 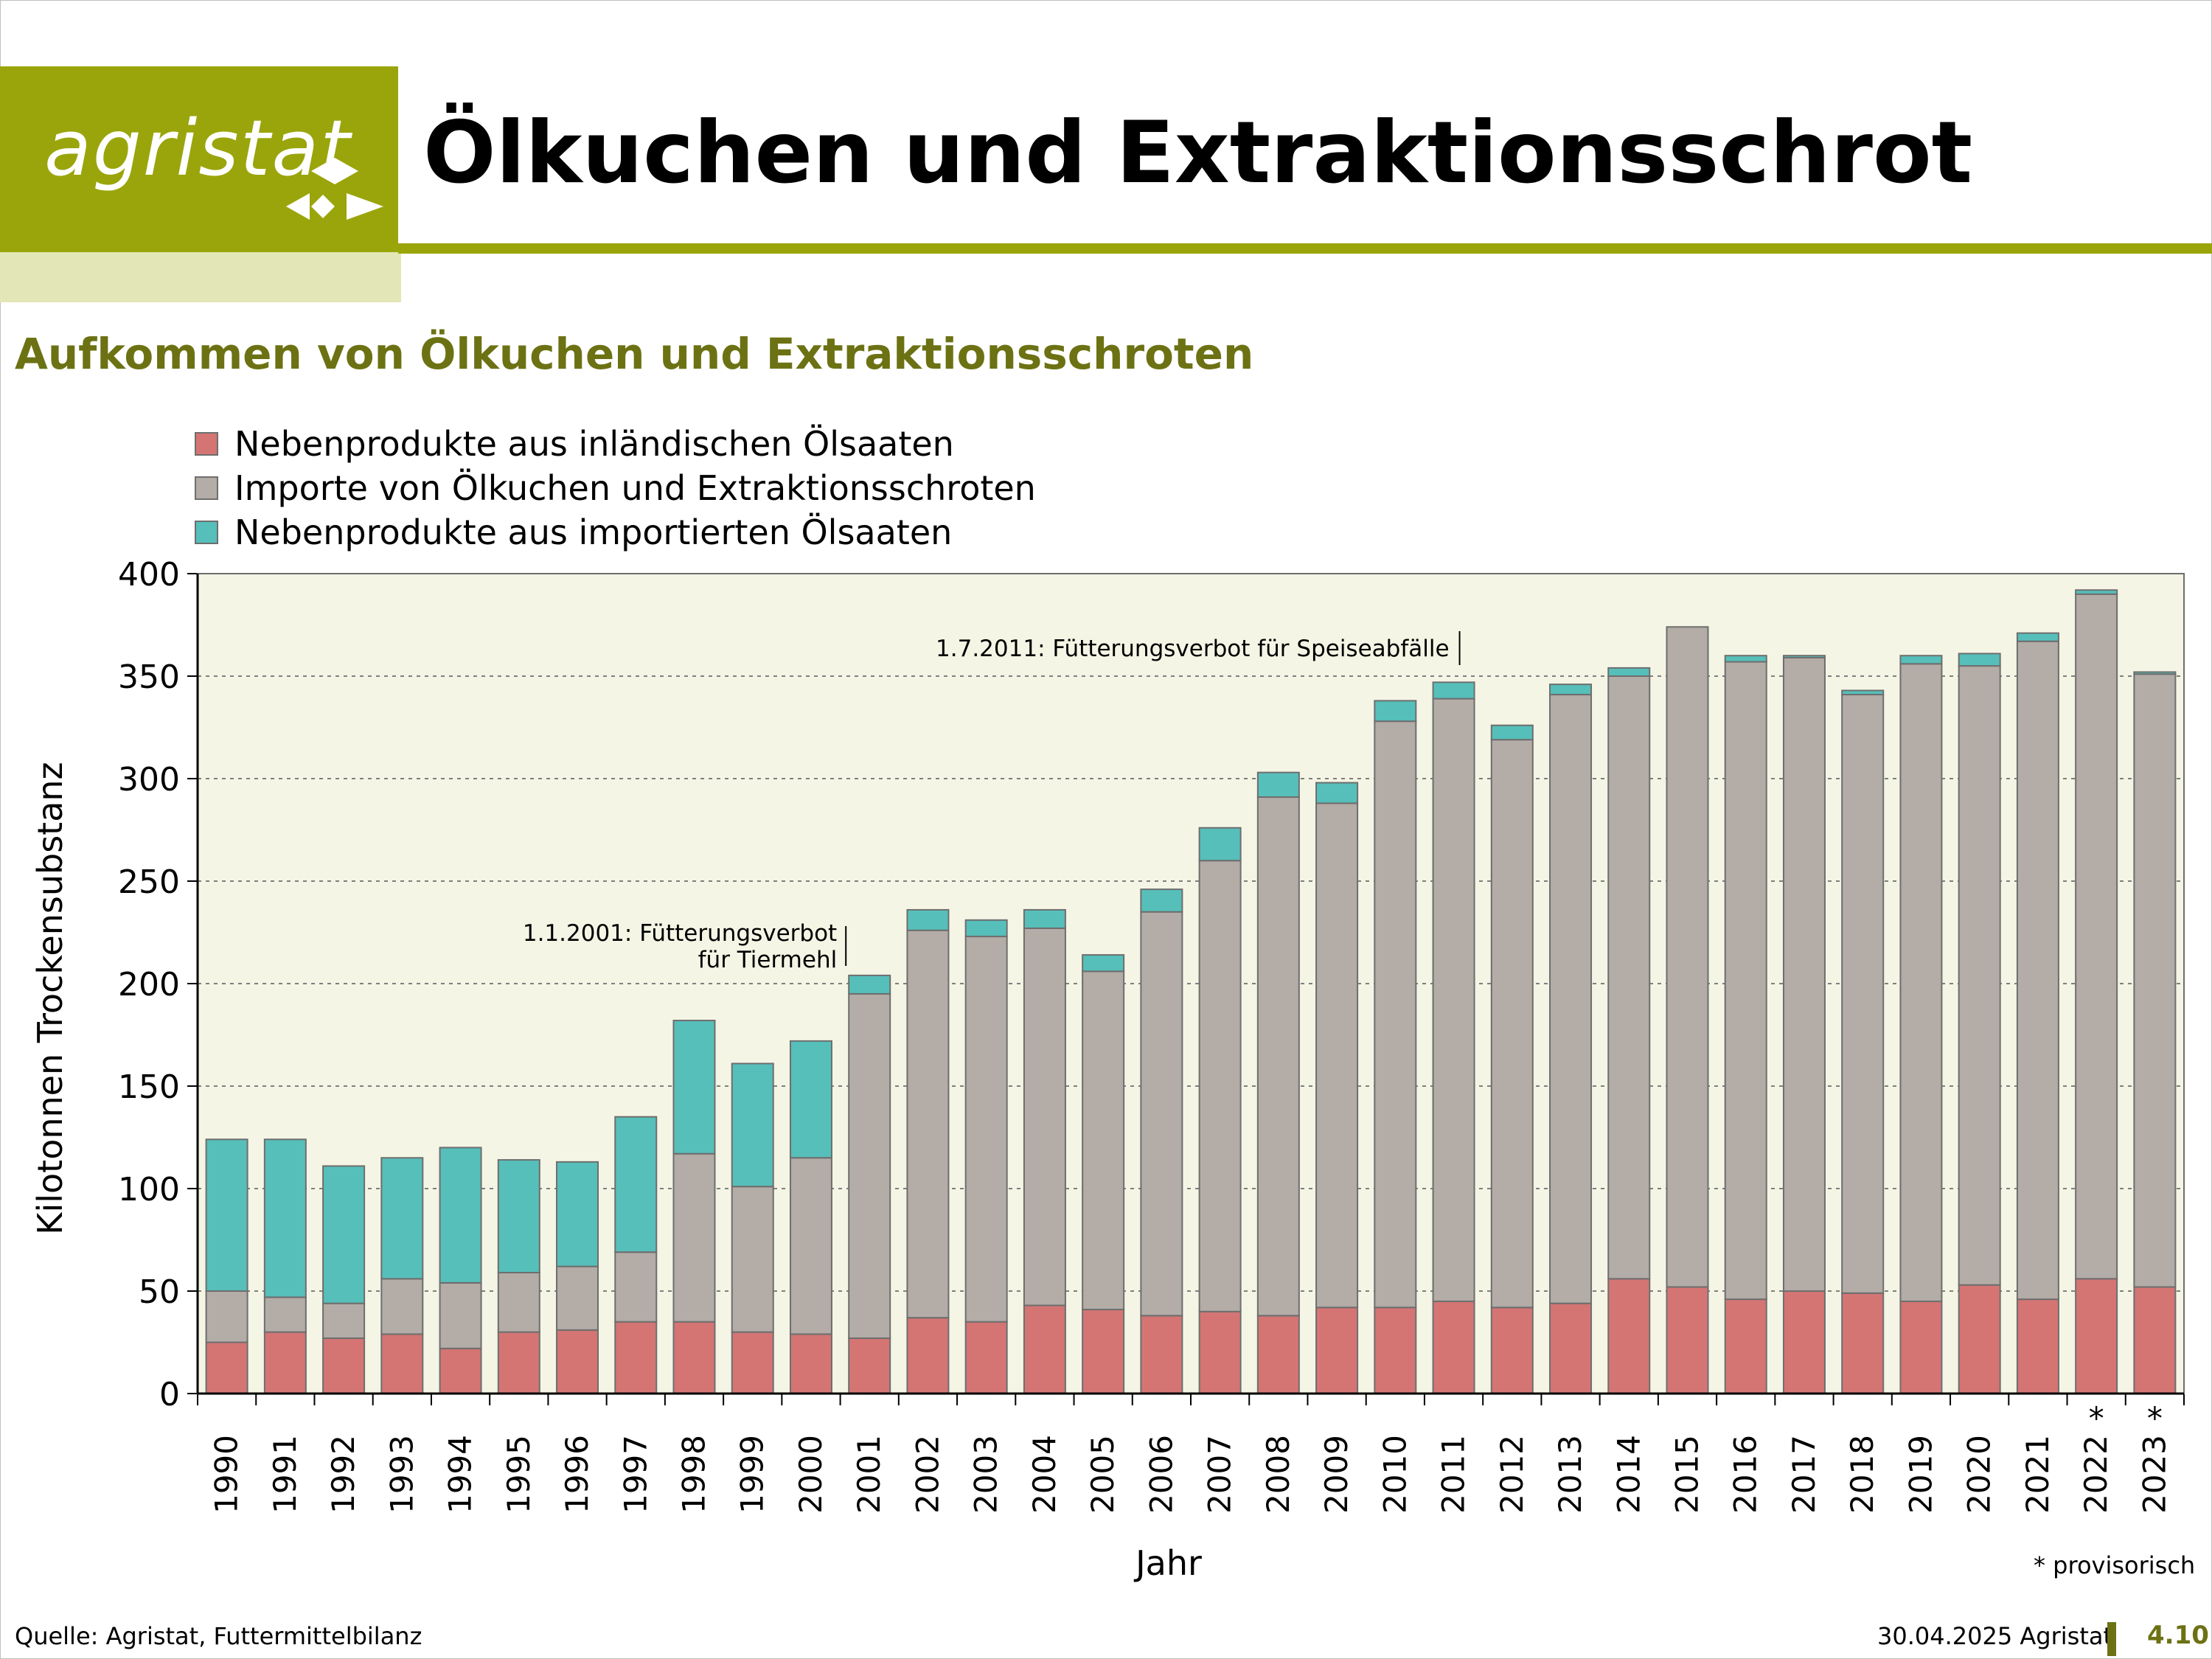 I want to click on header-rule, so click(x=1305, y=248).